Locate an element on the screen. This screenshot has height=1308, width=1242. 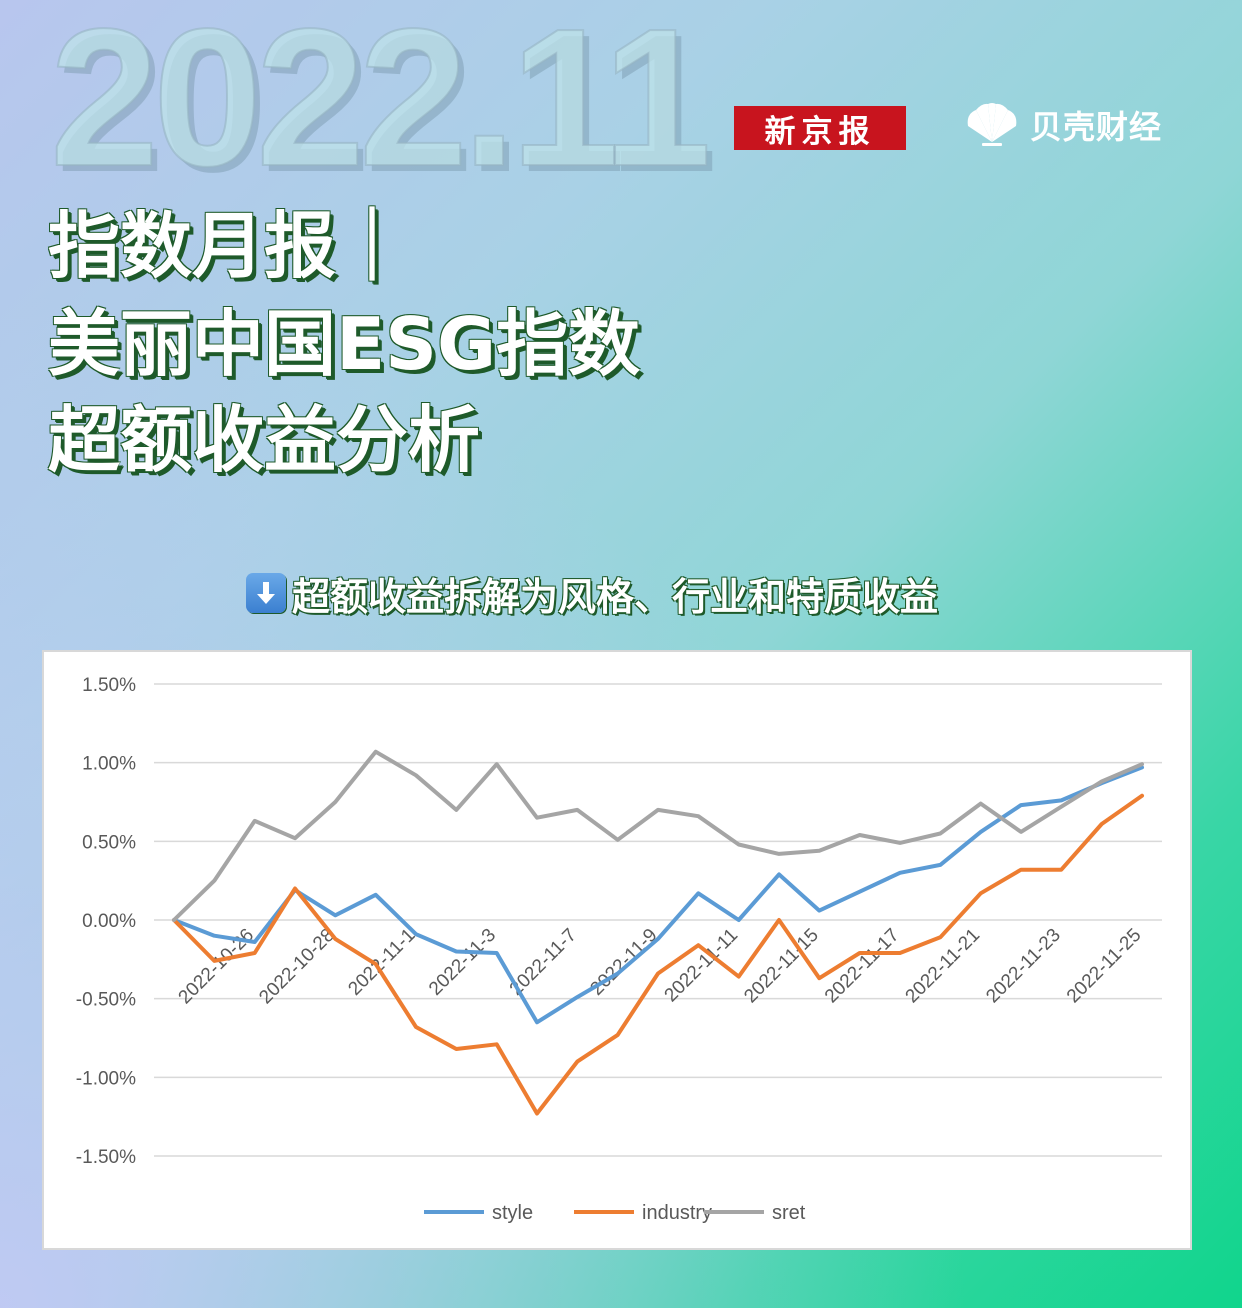
title-line-1: 指数月报｜ is located at coordinates (228, 246).